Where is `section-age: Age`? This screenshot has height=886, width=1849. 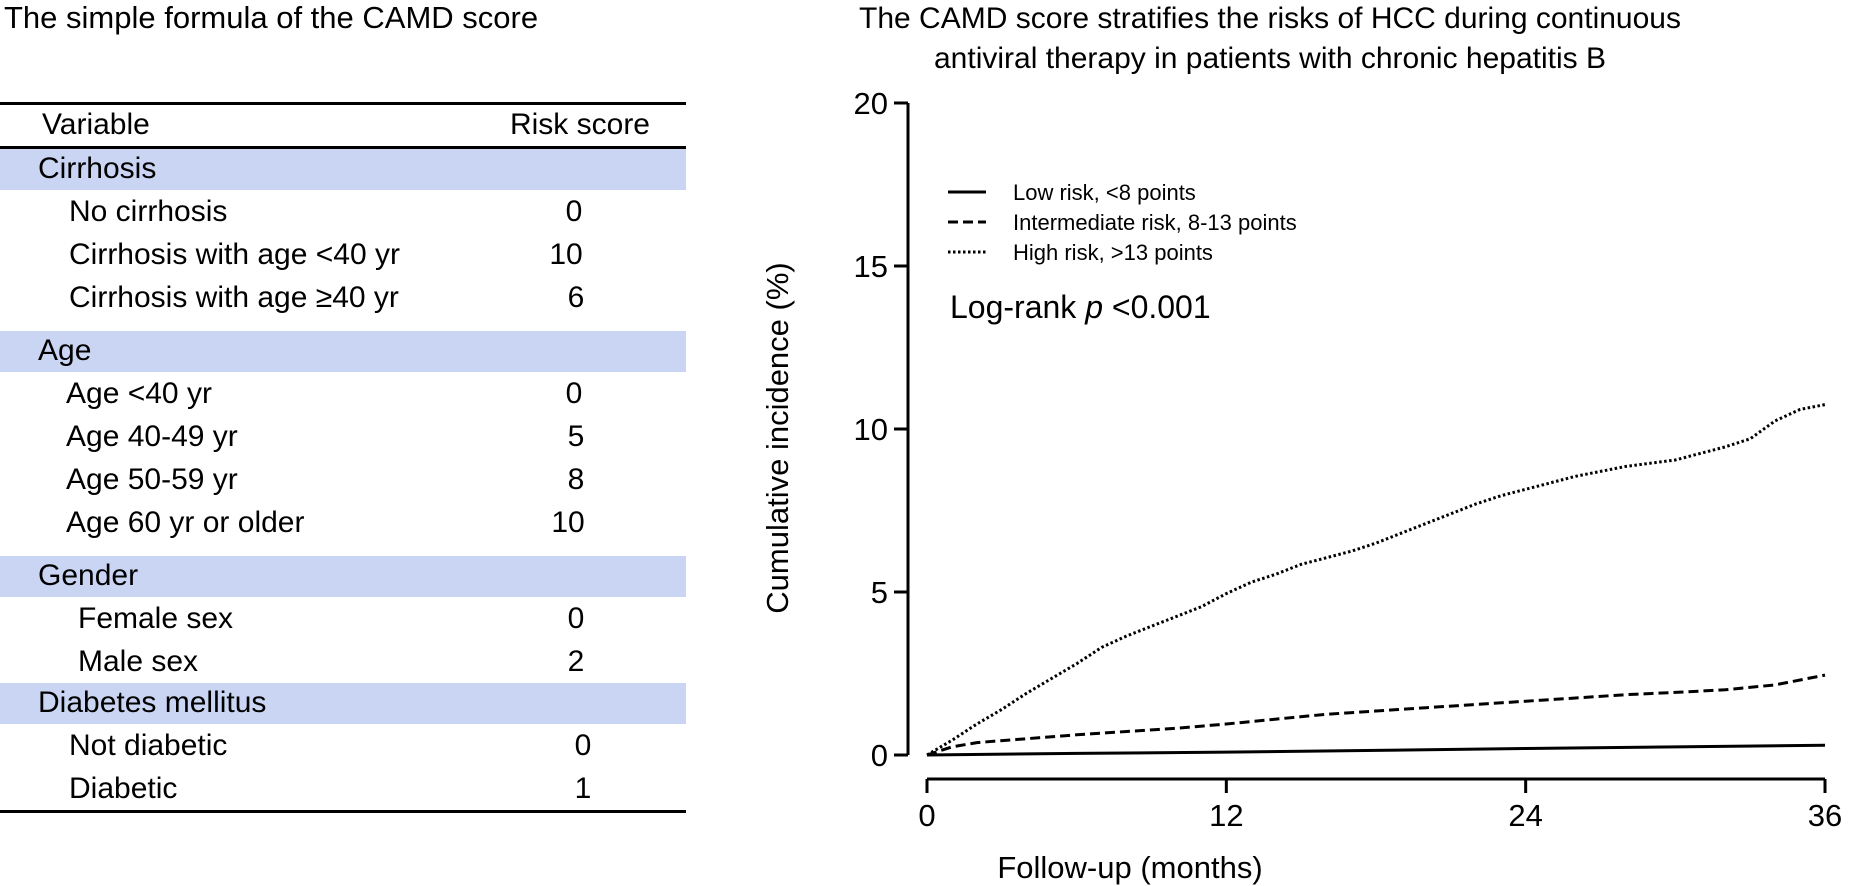
section-age: Age is located at coordinates (343, 351).